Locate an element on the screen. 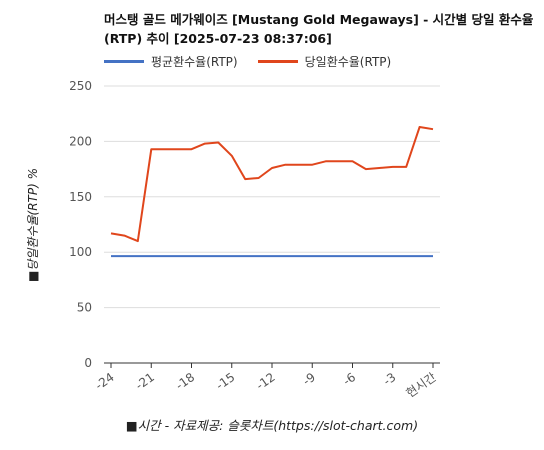  legend-item-daily: 당일환수율(RTP) is located at coordinates (324, 61).